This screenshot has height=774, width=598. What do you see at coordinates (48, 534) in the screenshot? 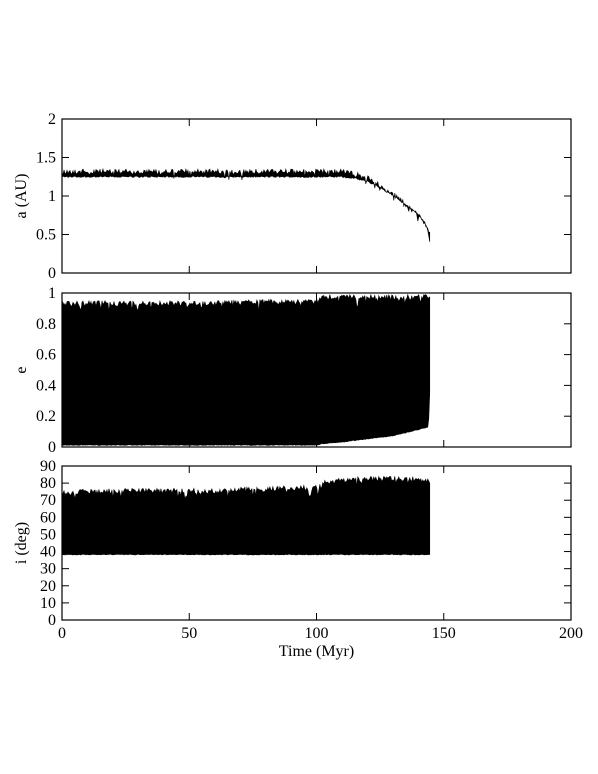
I see `panel-i-y-tick-label: 50` at bounding box center [48, 534].